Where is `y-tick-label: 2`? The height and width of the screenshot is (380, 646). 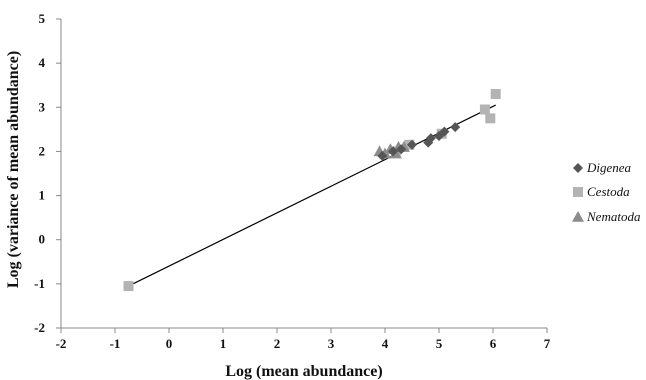 y-tick-label: 2 is located at coordinates (42, 150).